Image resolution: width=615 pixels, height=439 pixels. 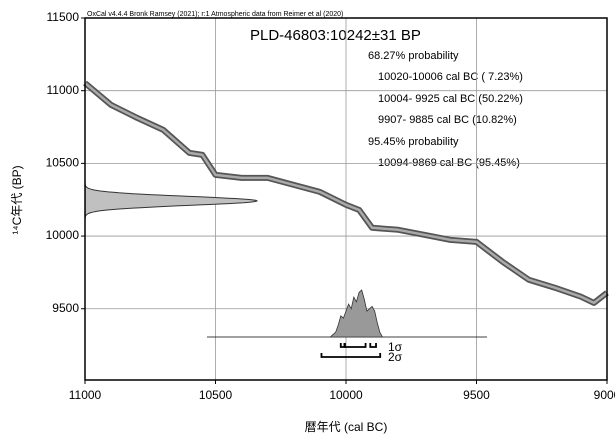 I want to click on annotation: 10094-9869 cal BC (95.45%), so click(x=449, y=163).